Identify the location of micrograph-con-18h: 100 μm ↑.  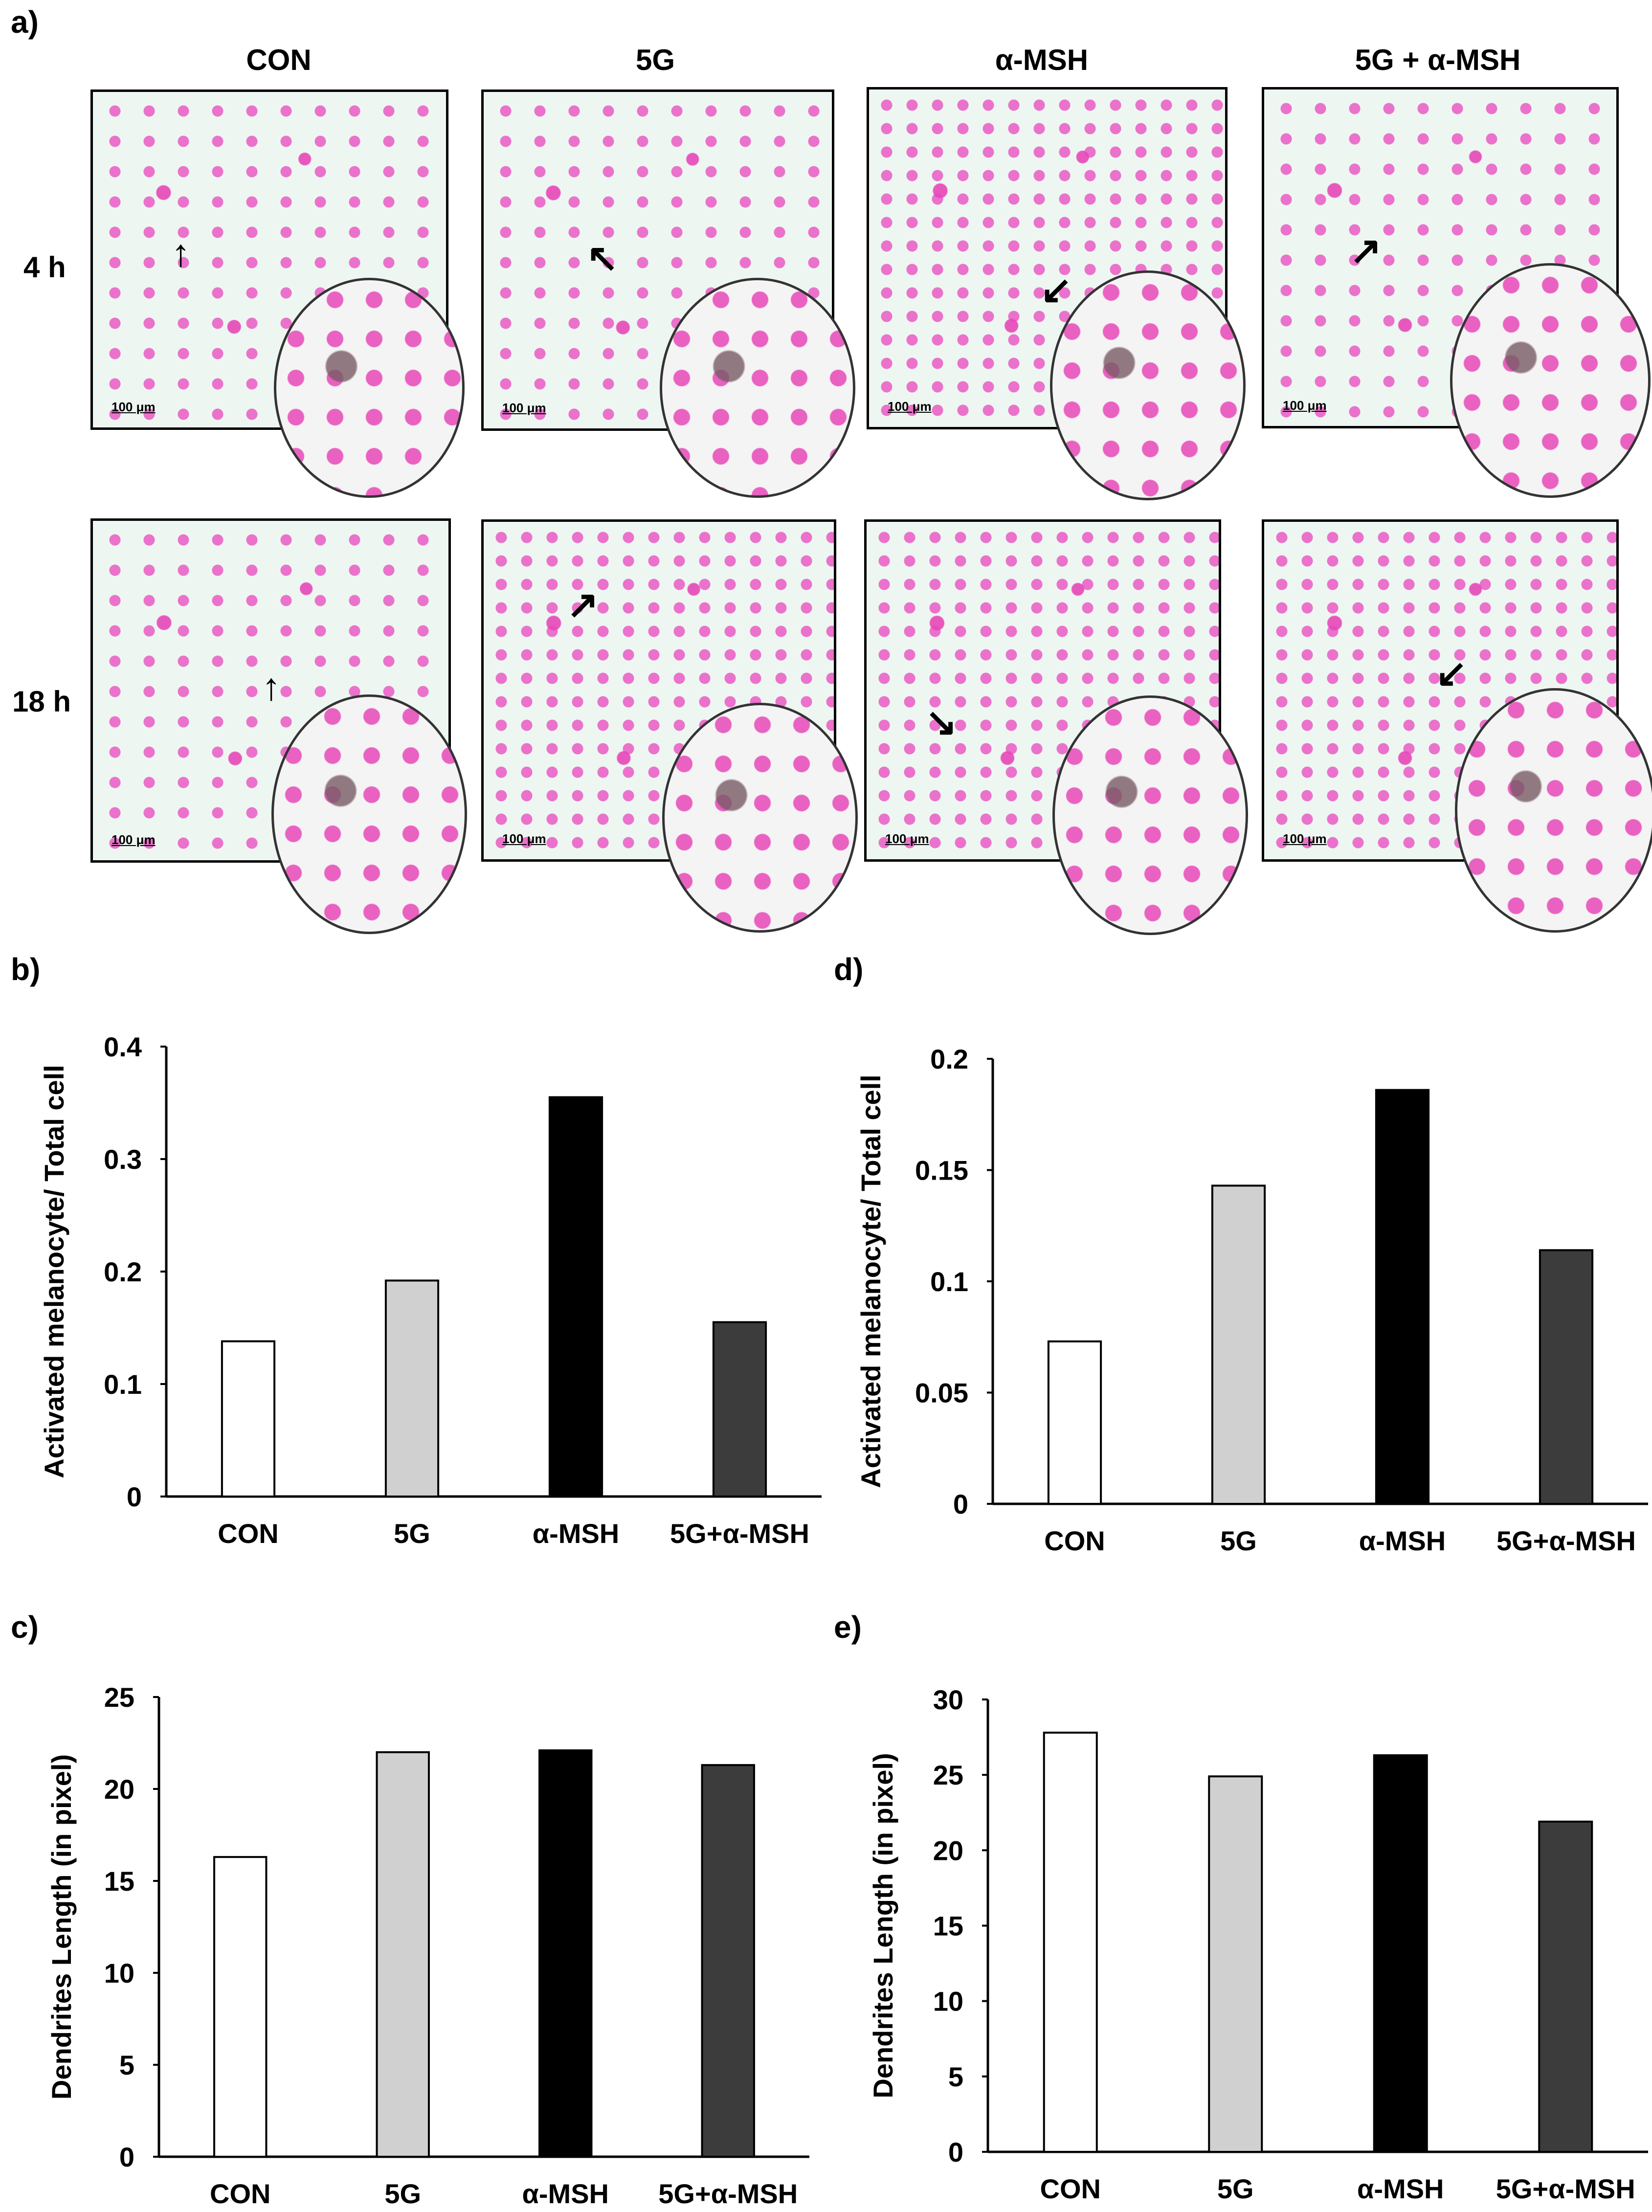
(279, 726).